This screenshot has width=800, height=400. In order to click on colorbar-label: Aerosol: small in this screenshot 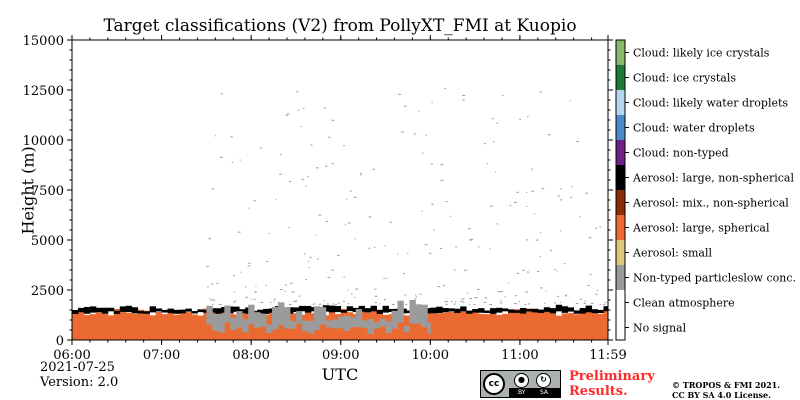, I will do `click(672, 253)`.